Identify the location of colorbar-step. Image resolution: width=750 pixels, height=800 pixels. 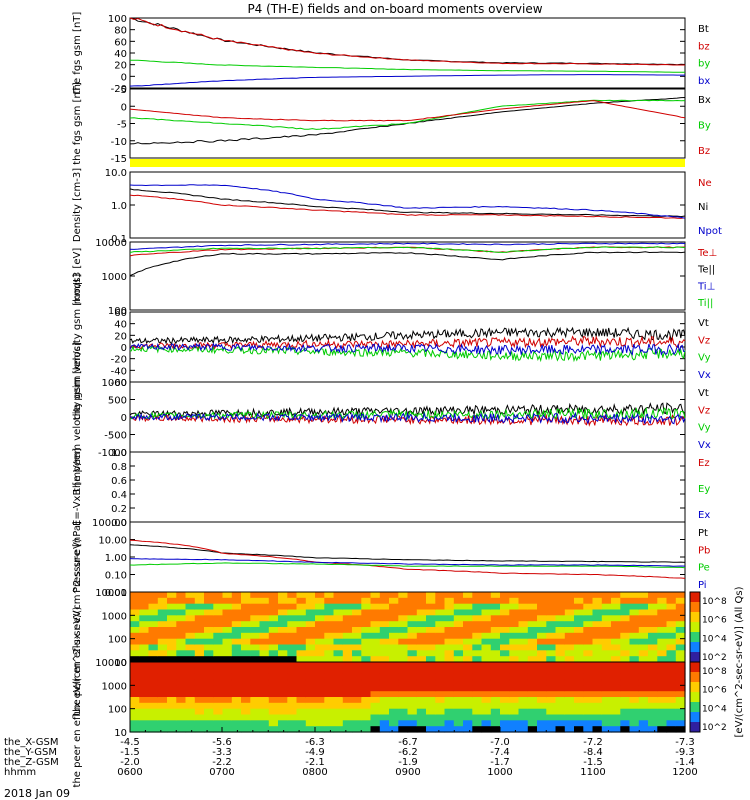
(695, 697).